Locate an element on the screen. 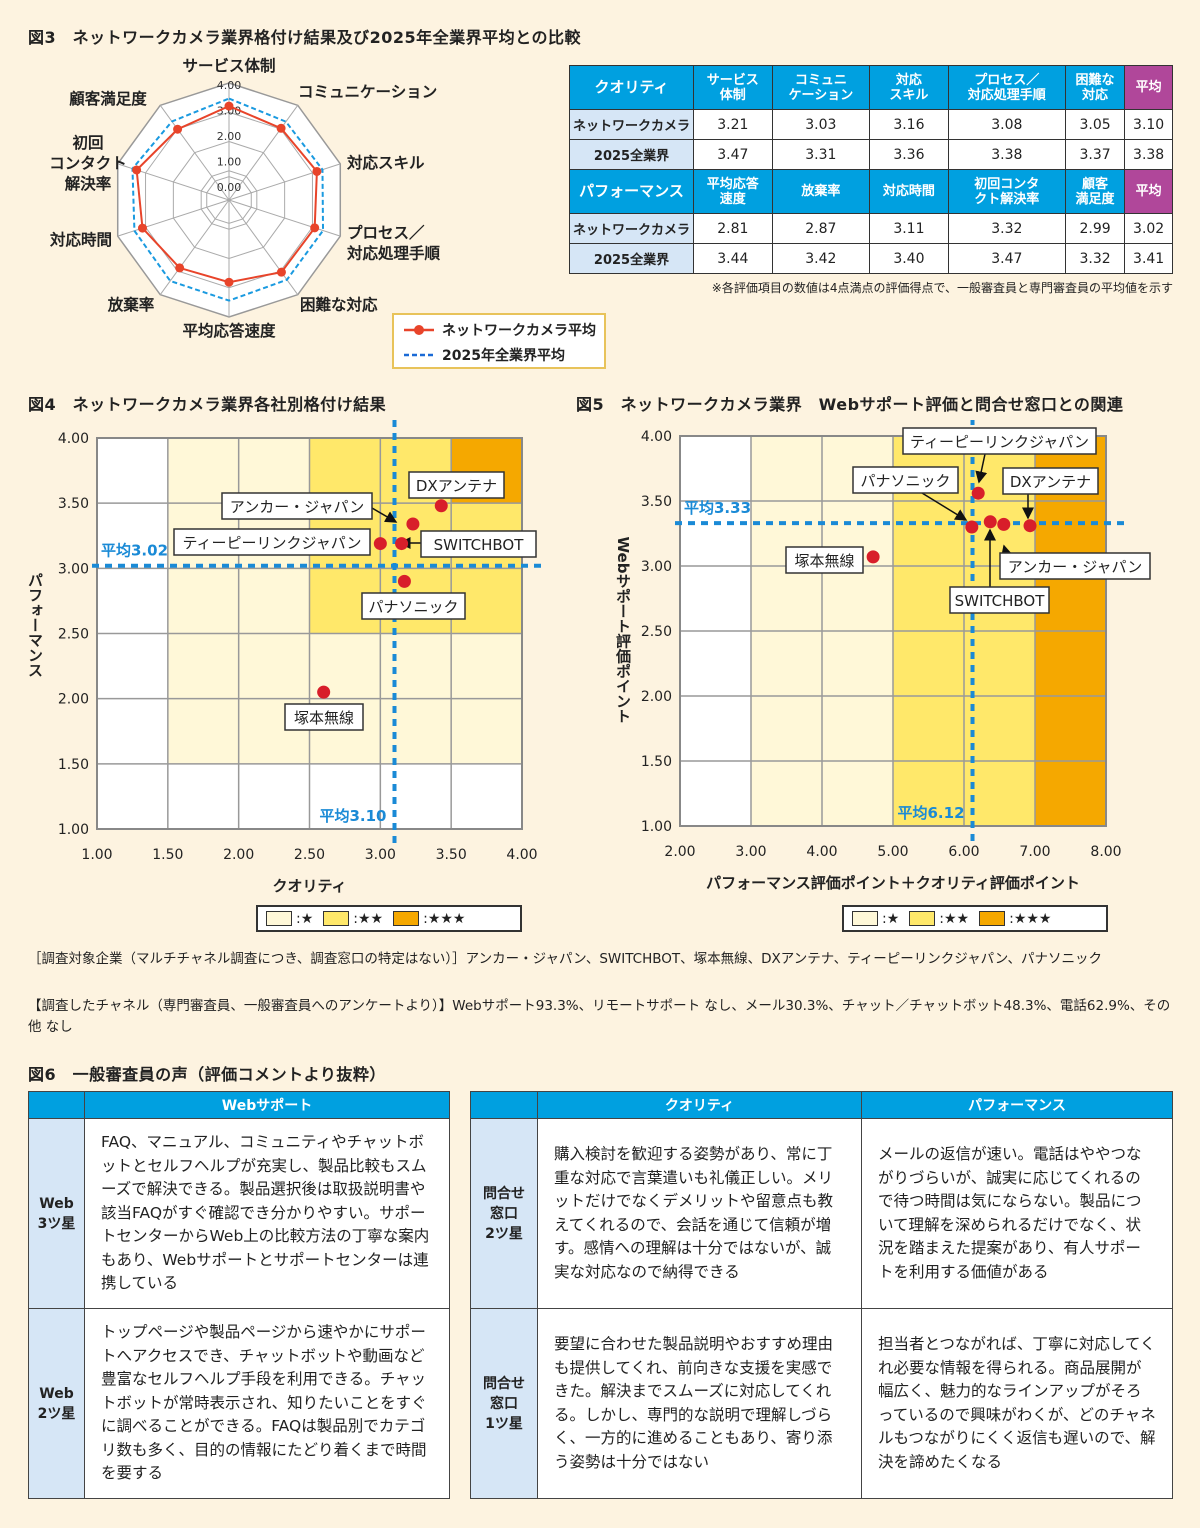 The height and width of the screenshot is (1528, 1200). x-tick-label: 1.50 is located at coordinates (167, 855).